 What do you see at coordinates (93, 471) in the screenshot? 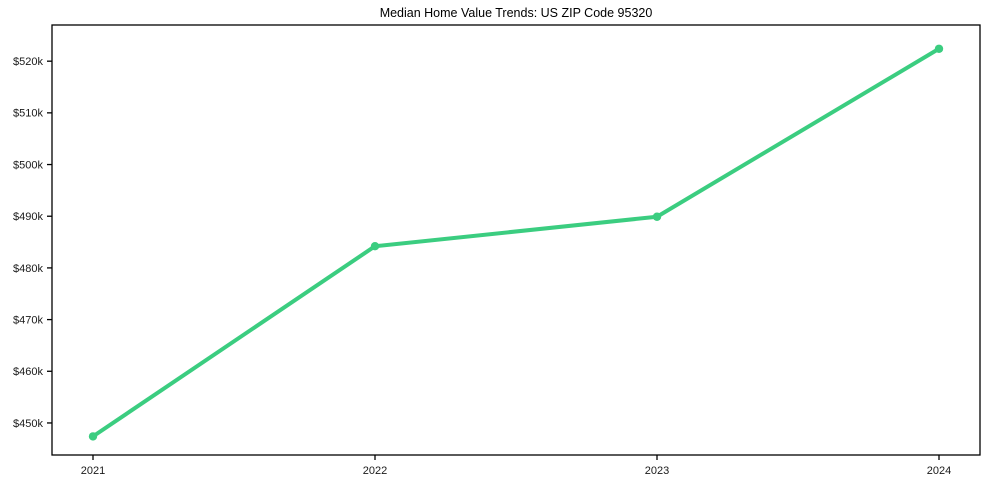
I see `x-tick-label: 2021` at bounding box center [93, 471].